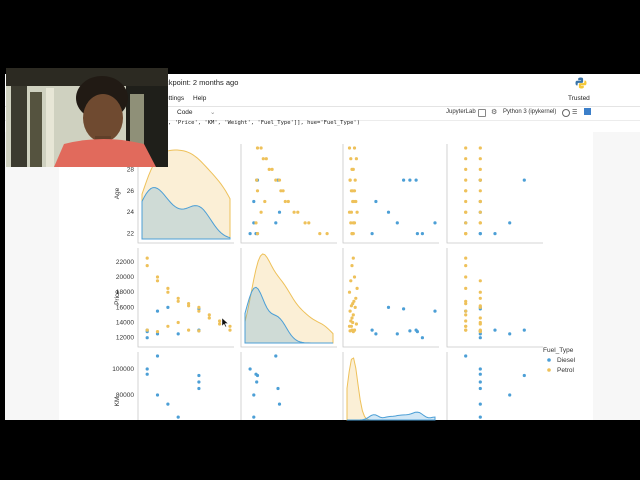  I want to click on menu-help: Help, so click(200, 98).